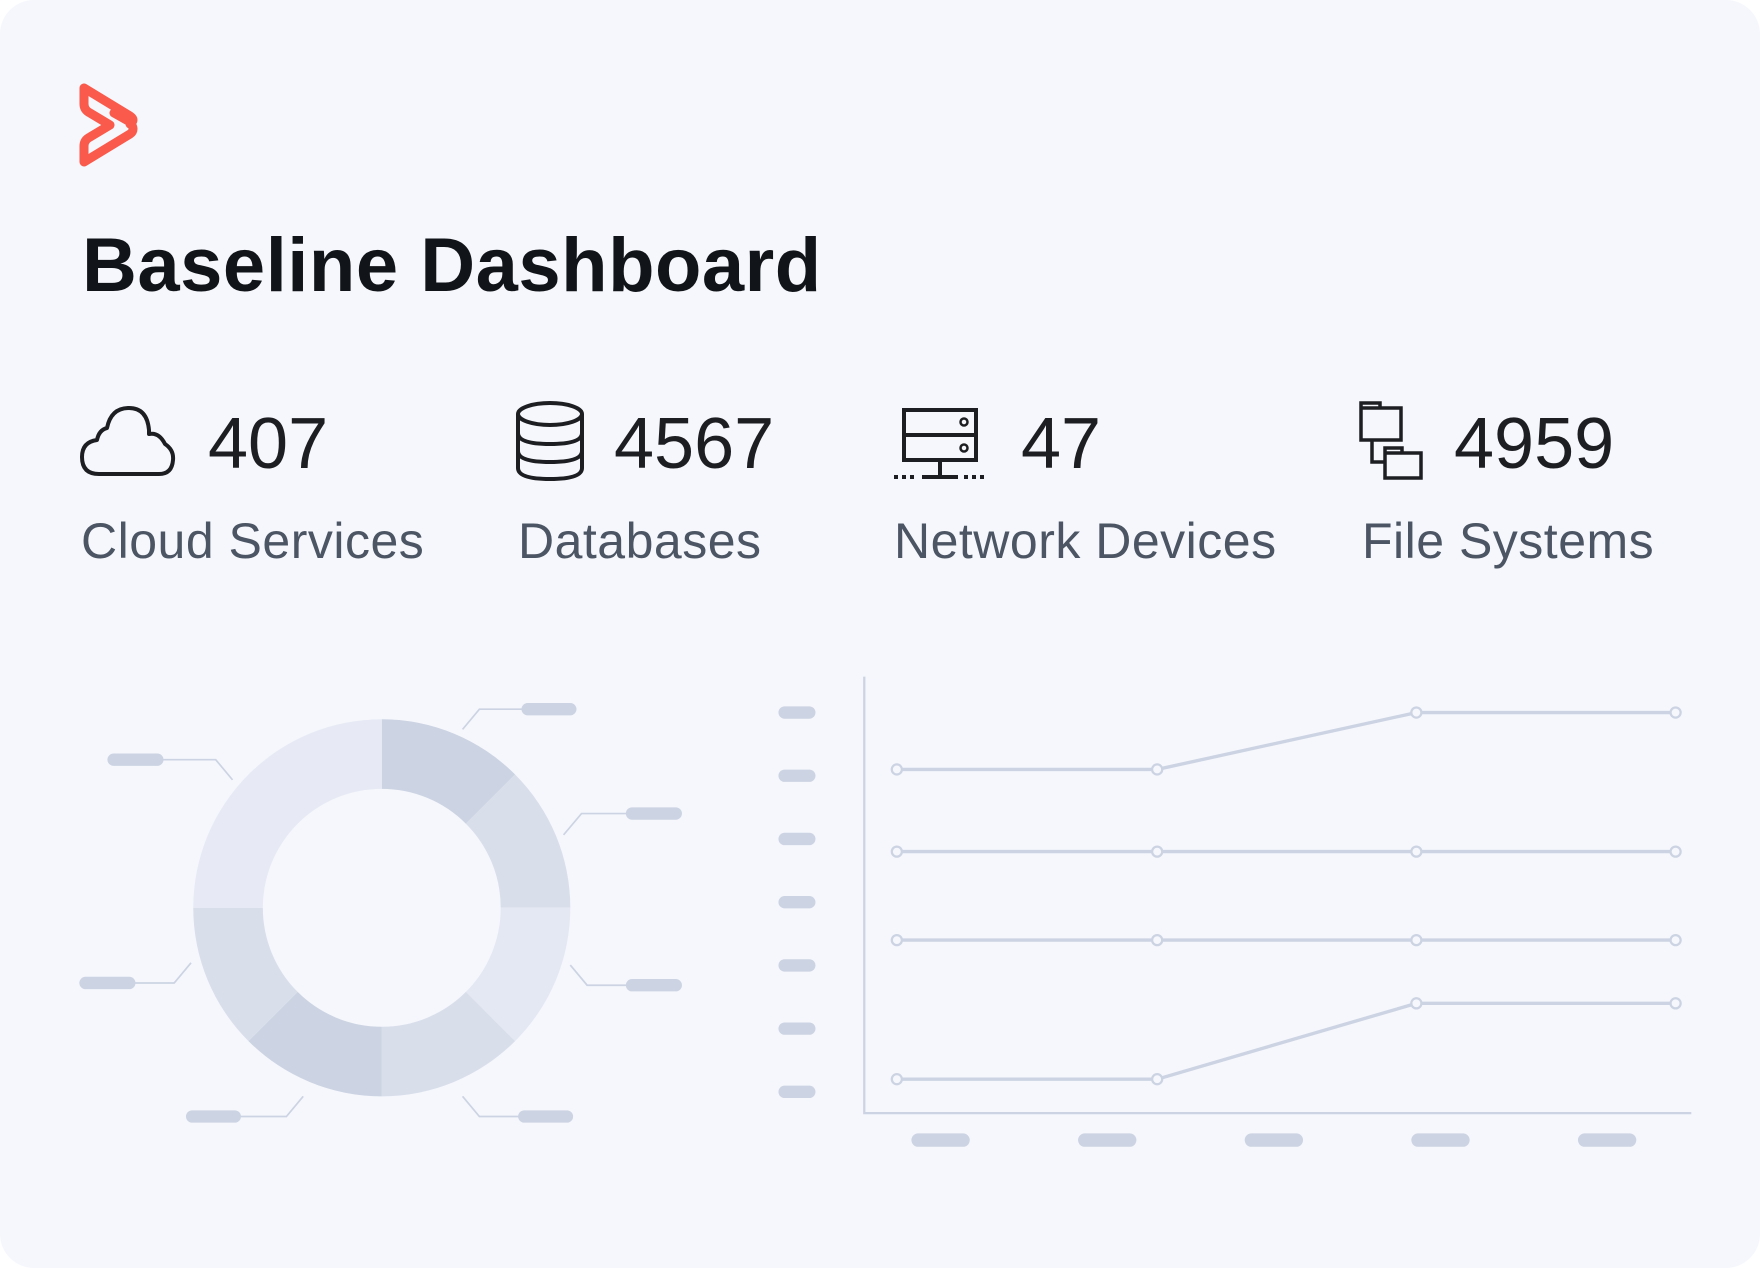 This screenshot has height=1268, width=1760. I want to click on network-server-icon, so click(940, 443).